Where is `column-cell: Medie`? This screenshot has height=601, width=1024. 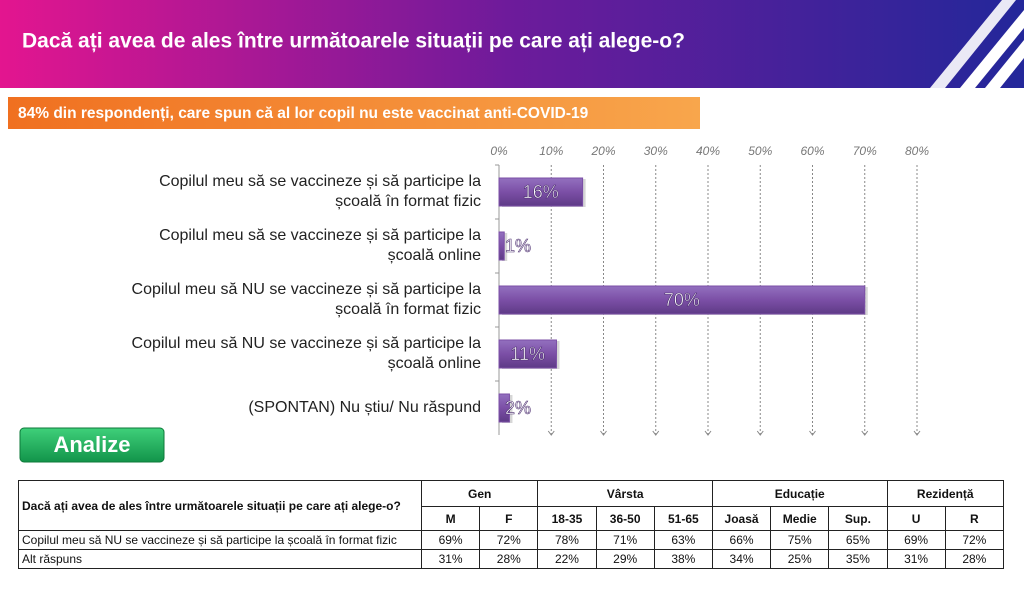
column-cell: Medie is located at coordinates (800, 518).